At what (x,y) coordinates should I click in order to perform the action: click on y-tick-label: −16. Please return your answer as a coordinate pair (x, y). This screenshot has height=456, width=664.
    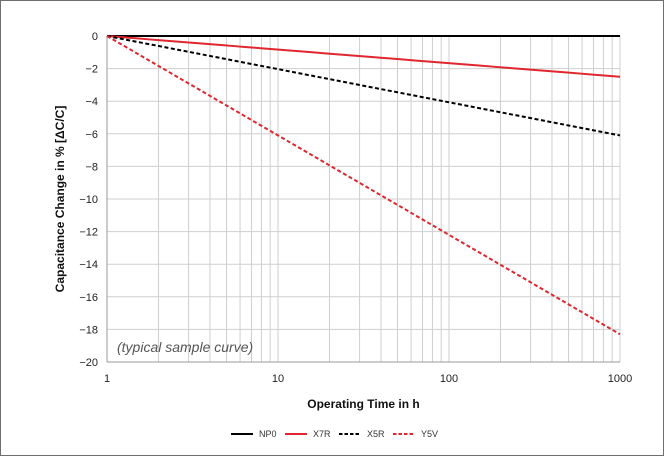
    Looking at the image, I should click on (88, 298).